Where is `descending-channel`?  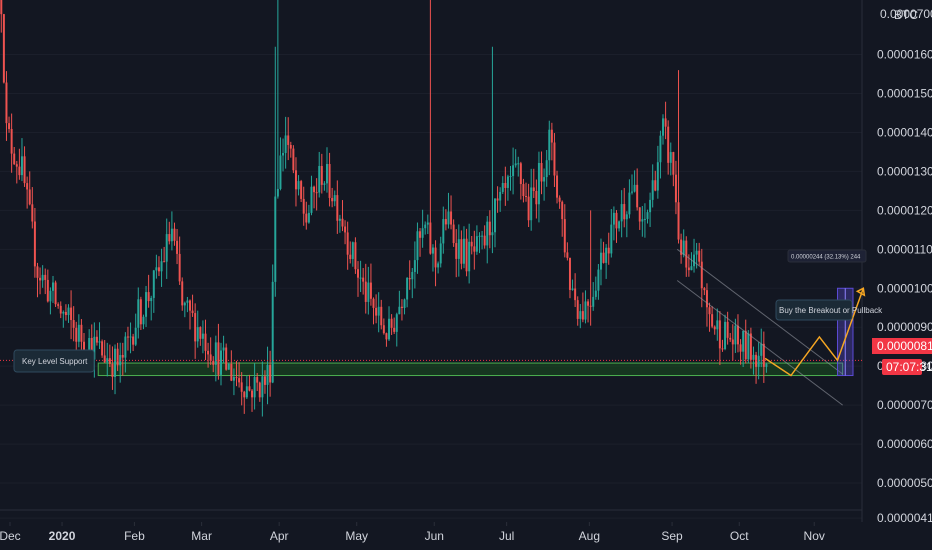 descending-channel is located at coordinates (759, 327).